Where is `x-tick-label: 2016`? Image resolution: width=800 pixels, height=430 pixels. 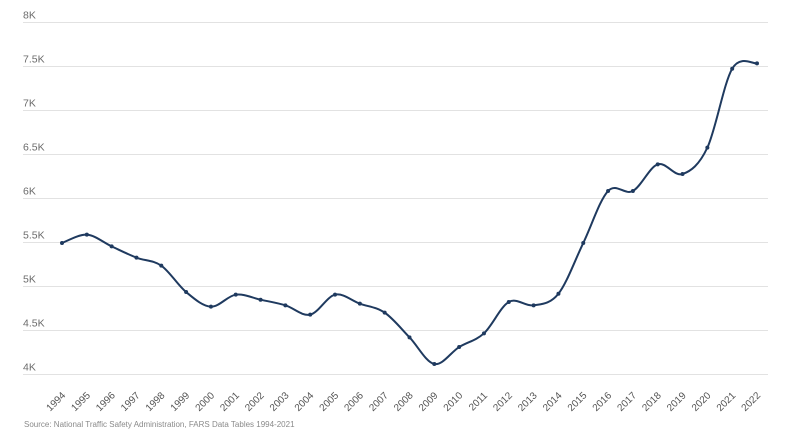 x-tick-label: 2016 is located at coordinates (603, 402).